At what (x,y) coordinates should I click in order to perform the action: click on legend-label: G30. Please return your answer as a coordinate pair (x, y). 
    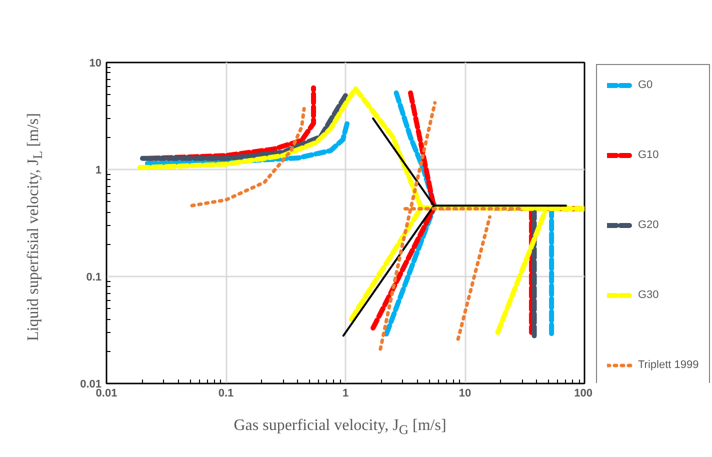
    Looking at the image, I should click on (648, 295).